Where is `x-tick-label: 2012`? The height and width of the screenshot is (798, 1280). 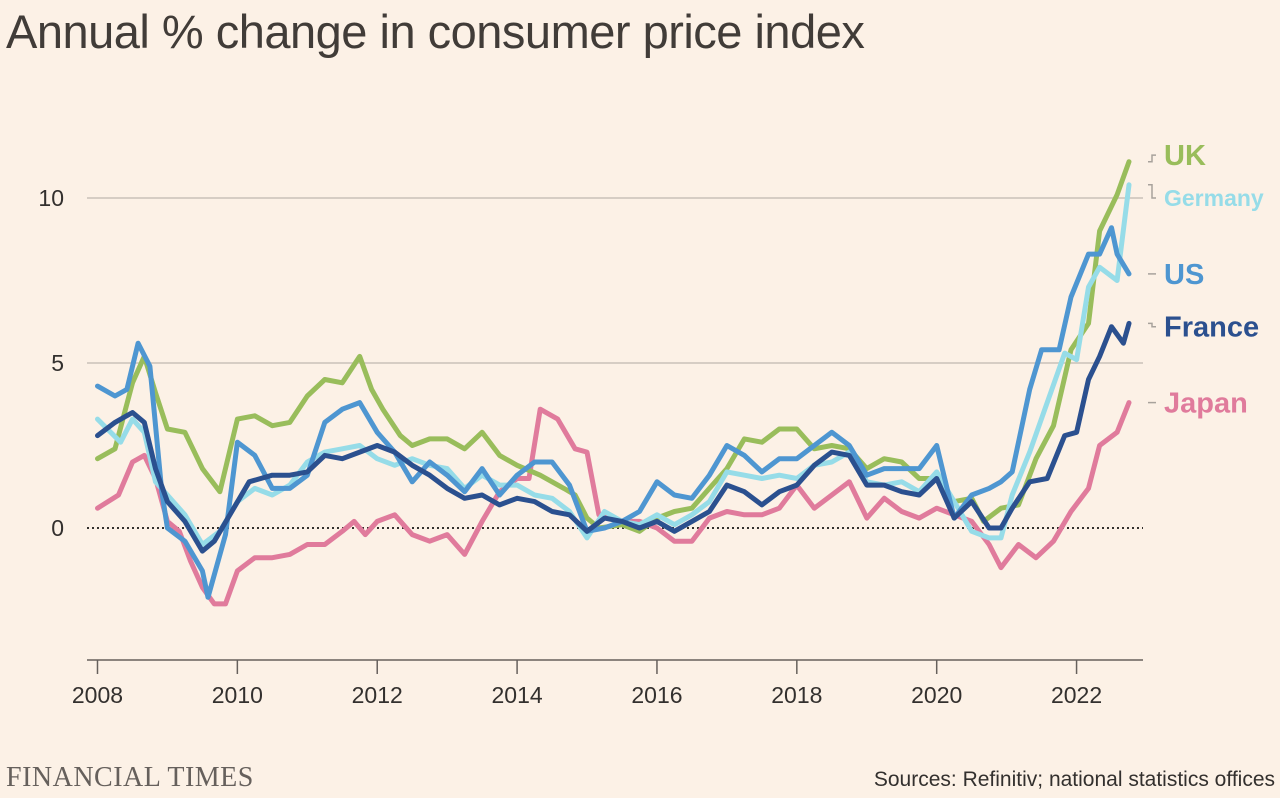 x-tick-label: 2012 is located at coordinates (377, 695).